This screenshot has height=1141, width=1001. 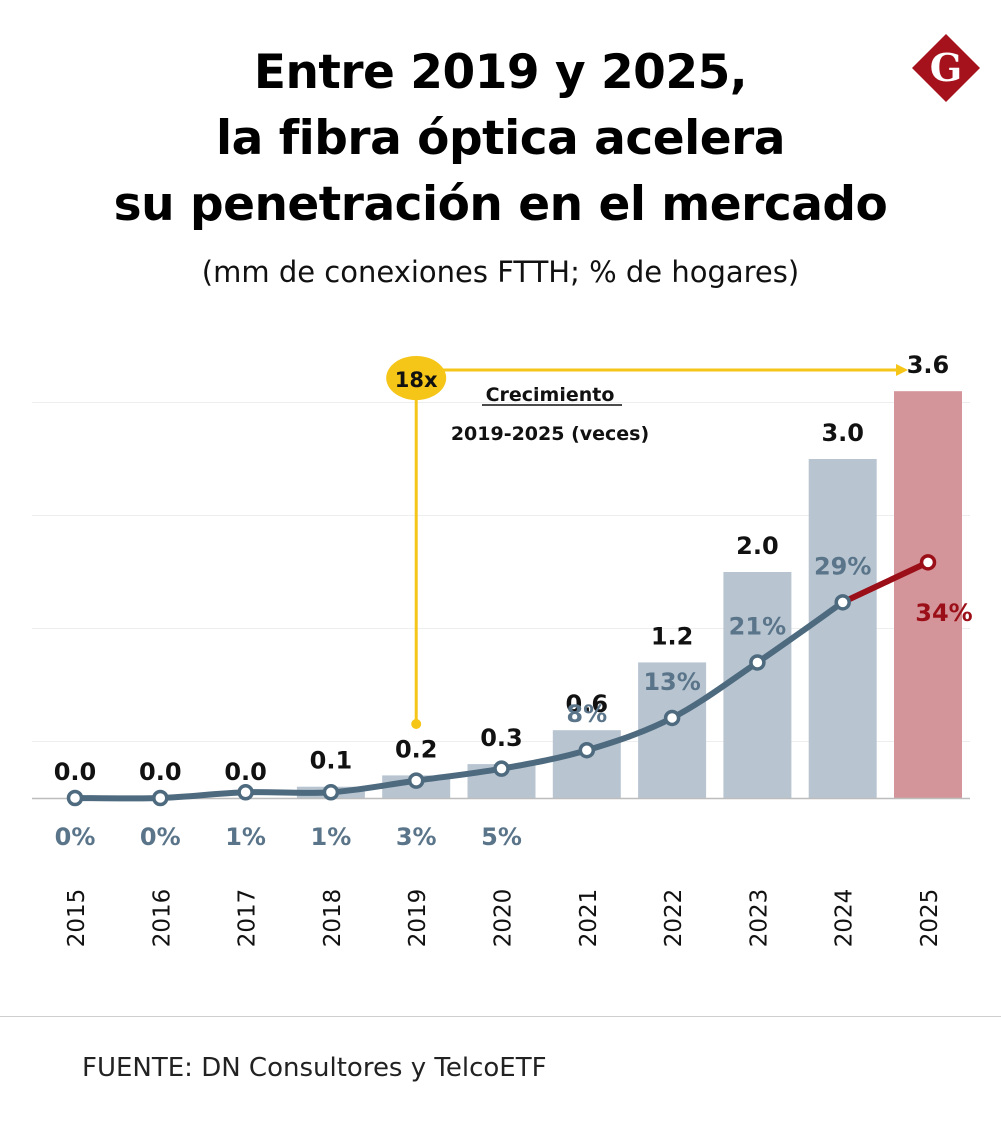 What do you see at coordinates (500, 272) in the screenshot?
I see `chart-subtitle: (mm de conexiones FTTH; % de hogares)` at bounding box center [500, 272].